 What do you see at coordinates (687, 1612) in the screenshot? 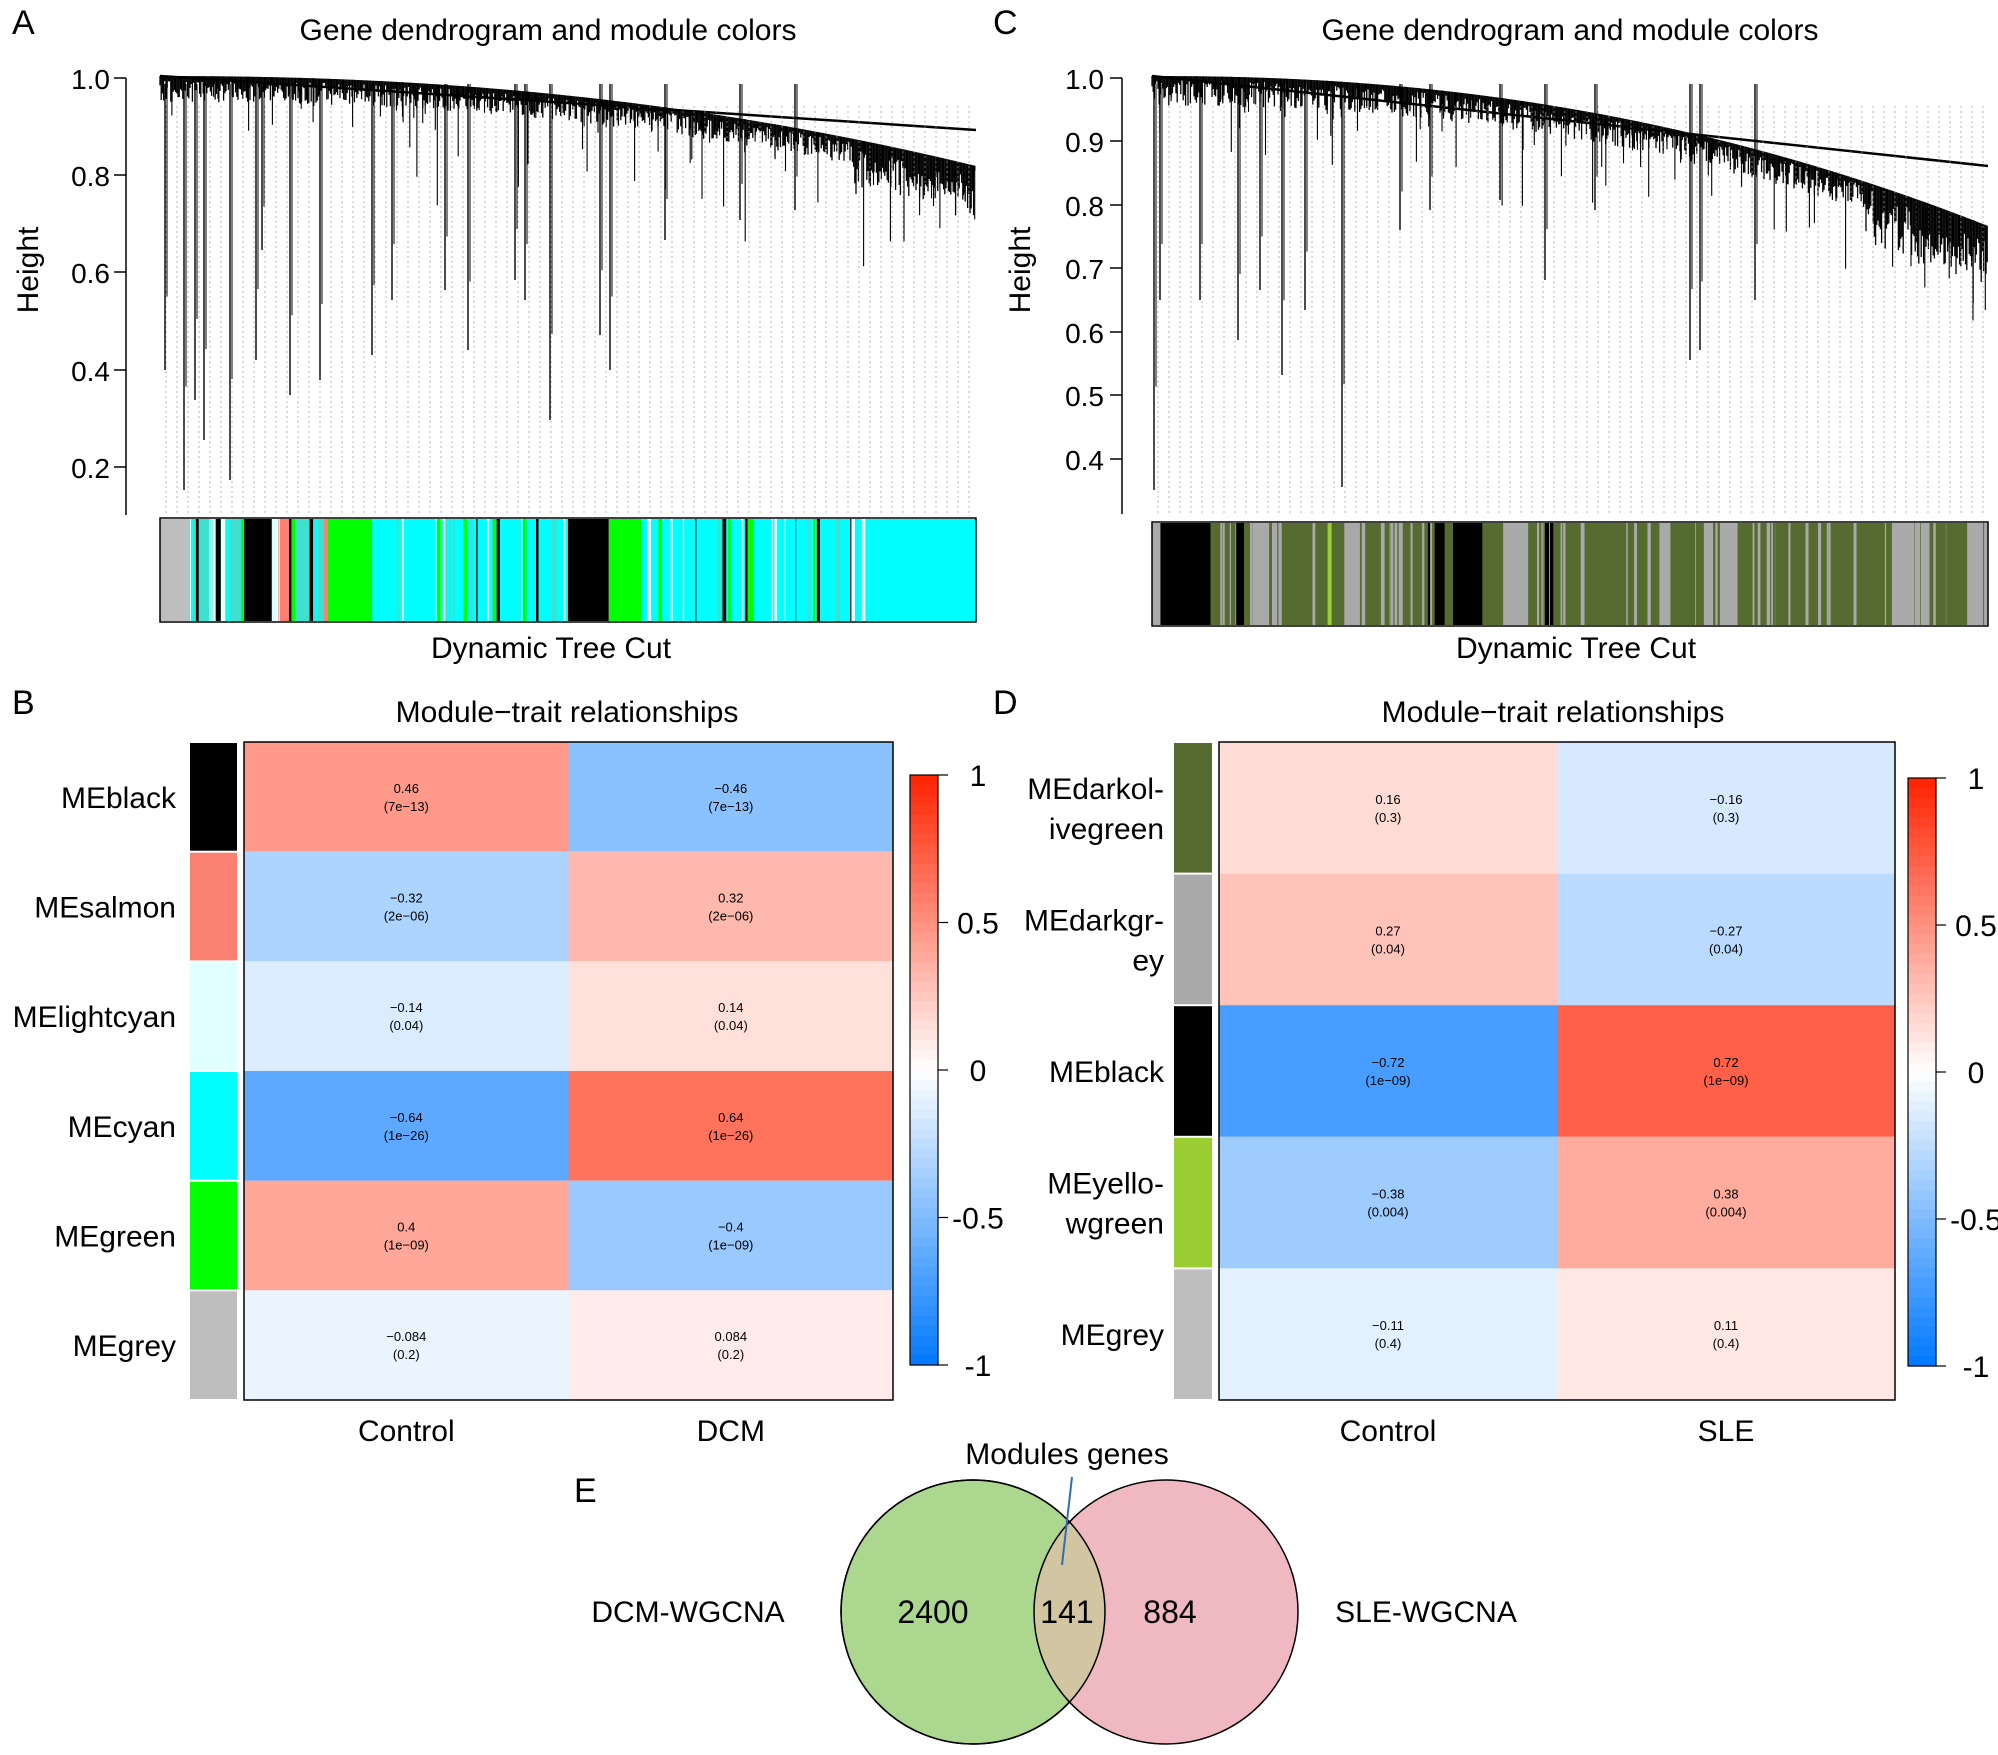
I see `venn-left-set-label: DCM-WGCNA` at bounding box center [687, 1612].